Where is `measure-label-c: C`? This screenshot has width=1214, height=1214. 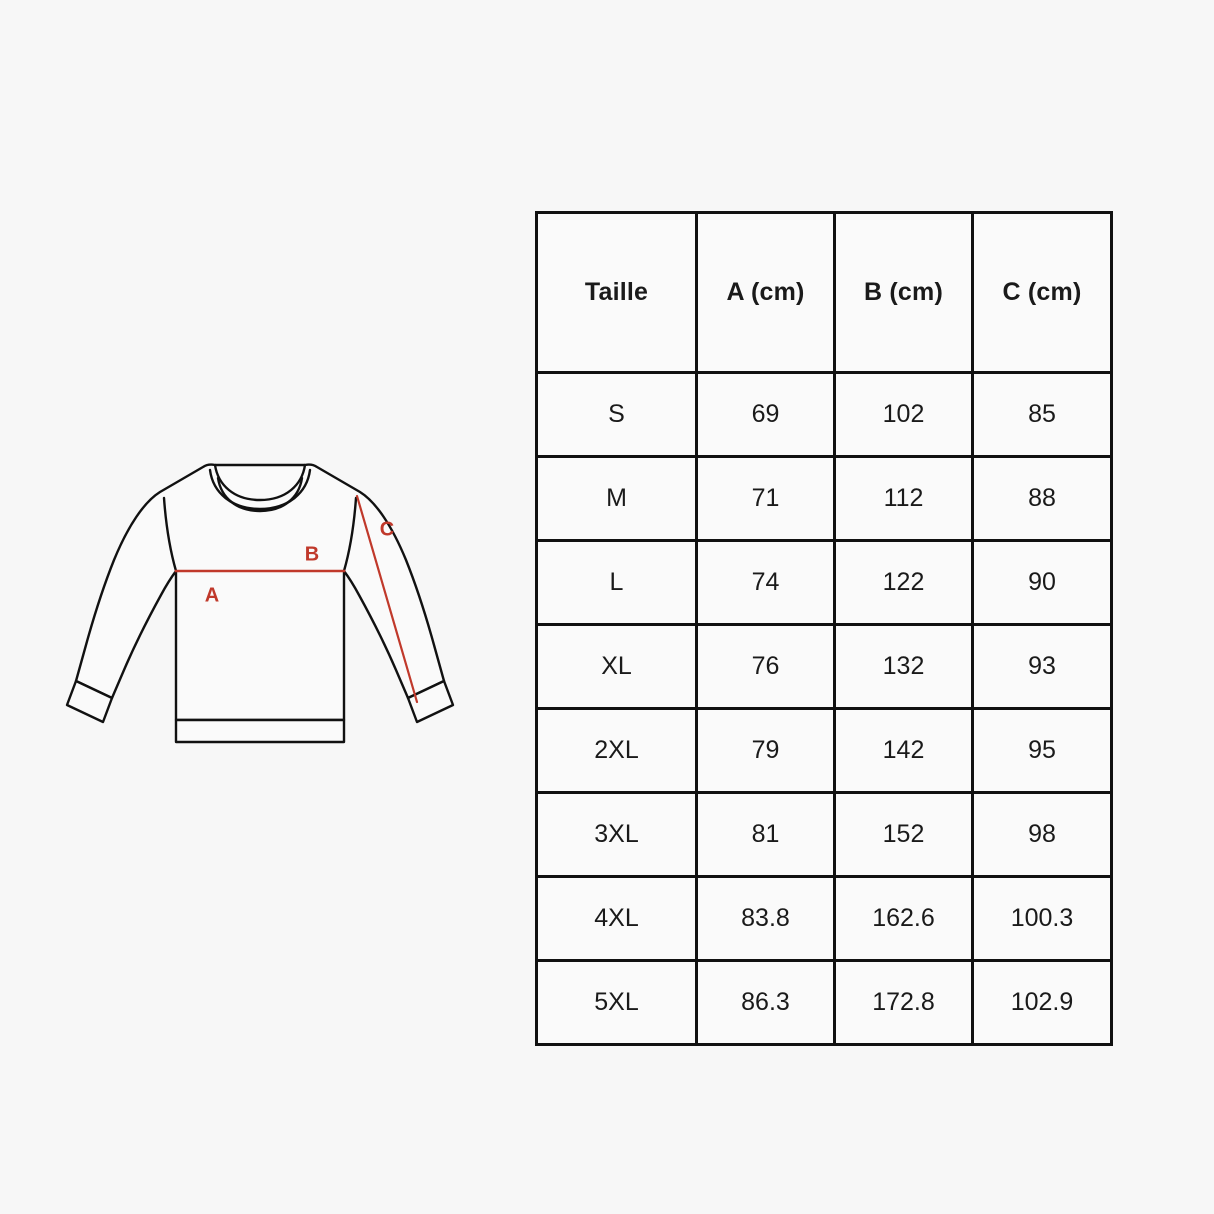
measure-label-c: C is located at coordinates (387, 529).